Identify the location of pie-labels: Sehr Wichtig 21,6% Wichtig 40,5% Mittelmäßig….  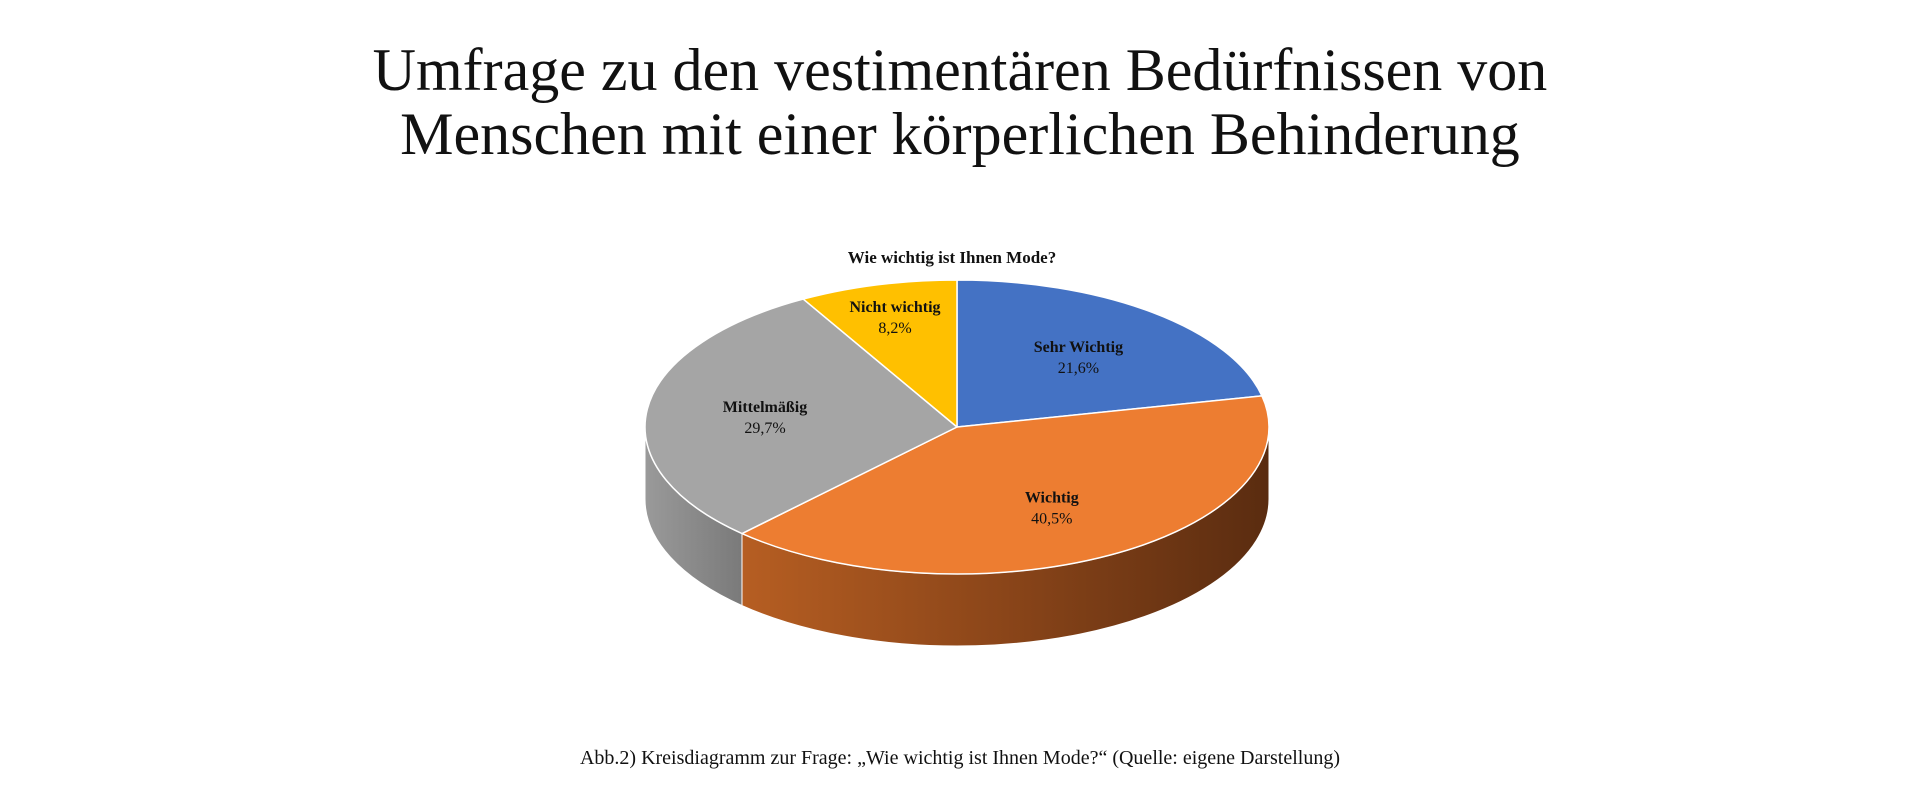
(923, 413).